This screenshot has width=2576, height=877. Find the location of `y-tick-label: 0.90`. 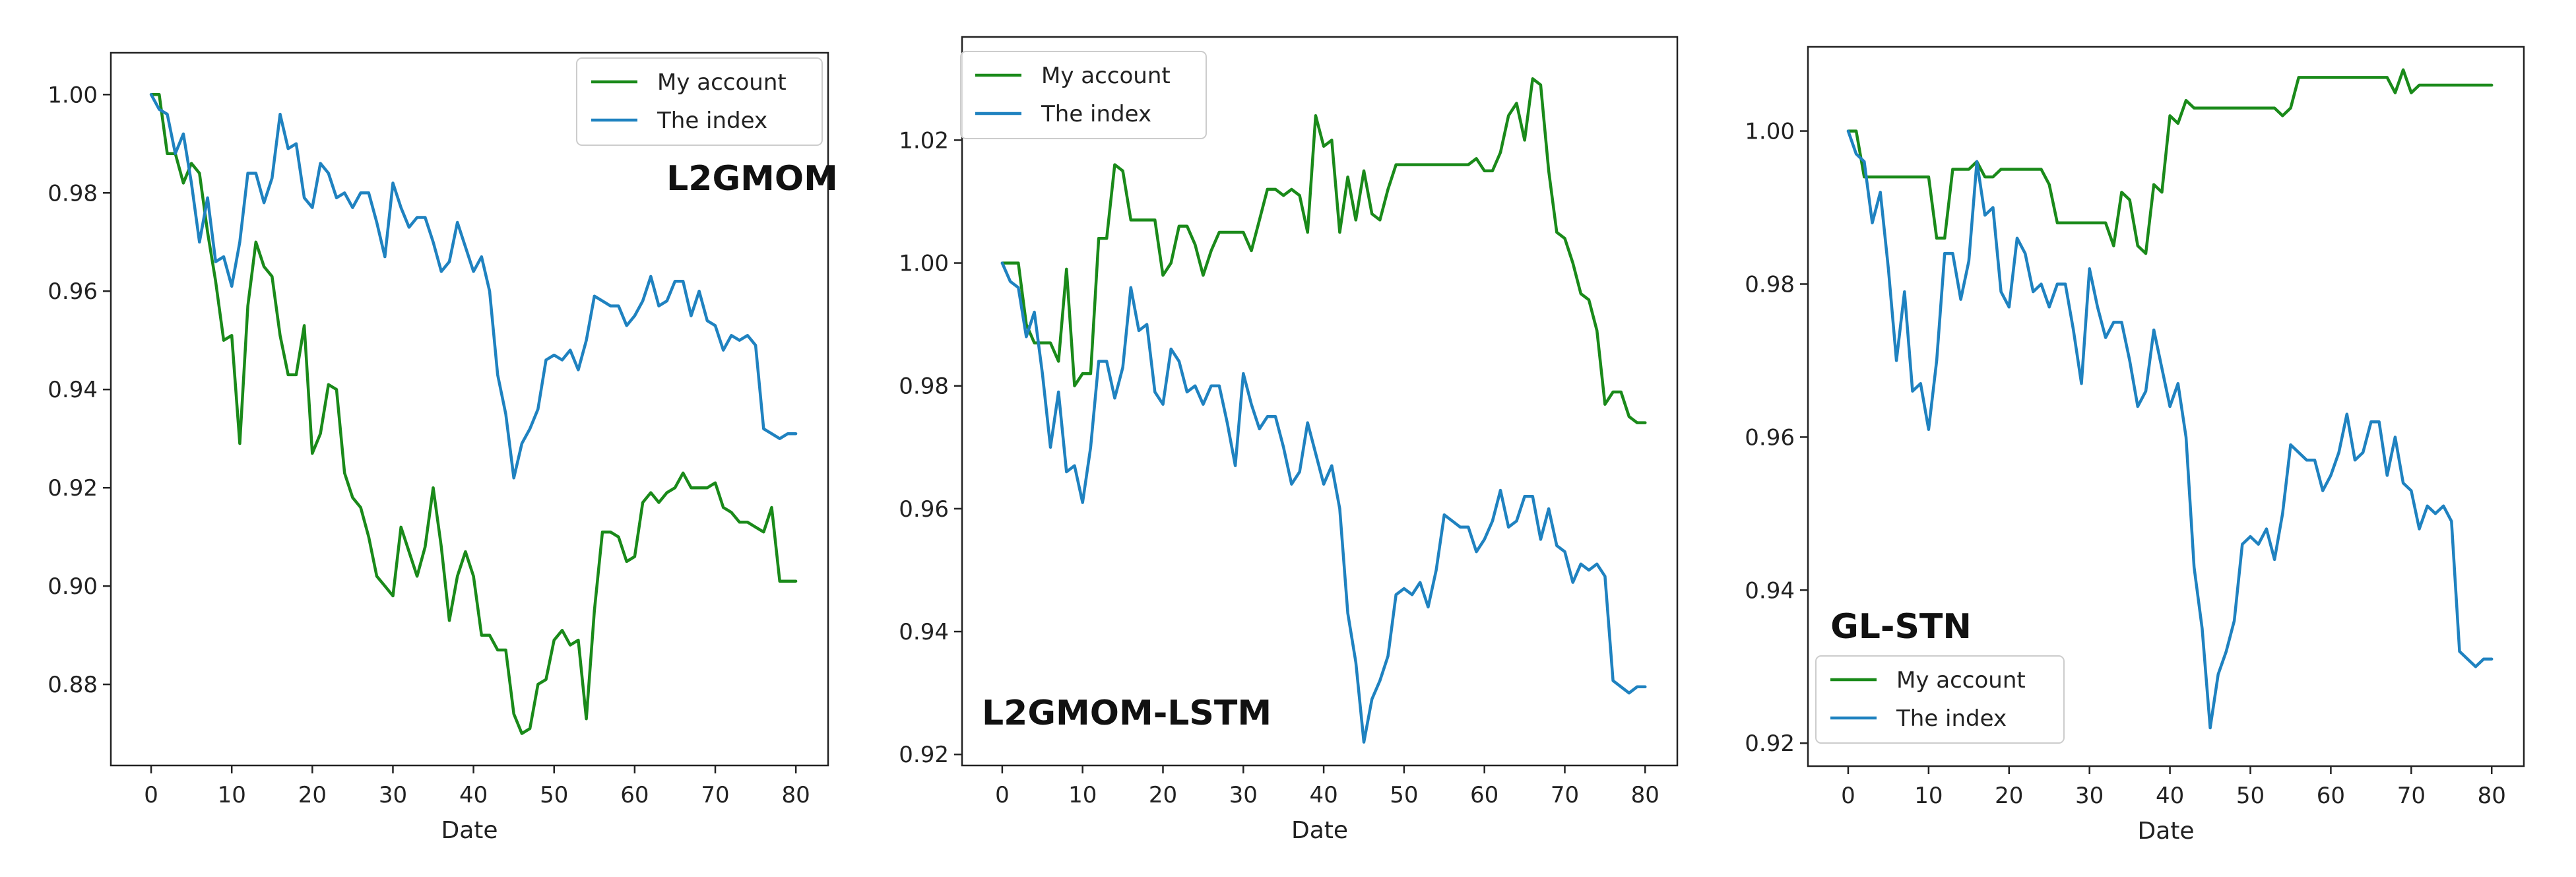

y-tick-label: 0.90 is located at coordinates (73, 586).